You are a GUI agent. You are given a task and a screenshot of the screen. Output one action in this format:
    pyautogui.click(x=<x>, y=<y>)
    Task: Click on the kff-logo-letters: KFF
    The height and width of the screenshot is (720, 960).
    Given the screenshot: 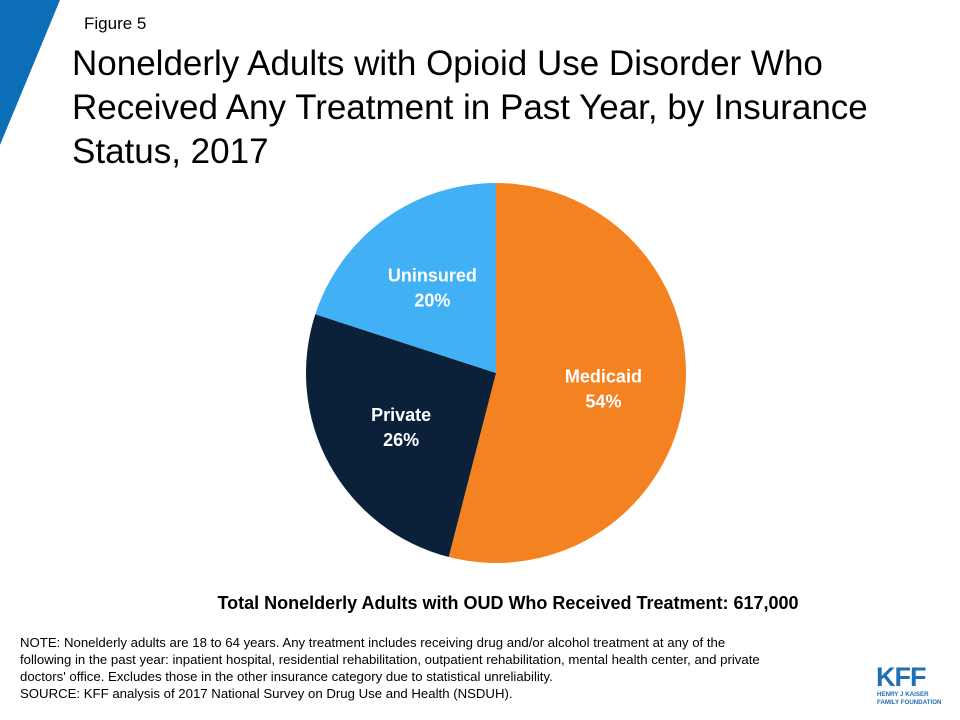 What is the action you would take?
    pyautogui.click(x=901, y=677)
    